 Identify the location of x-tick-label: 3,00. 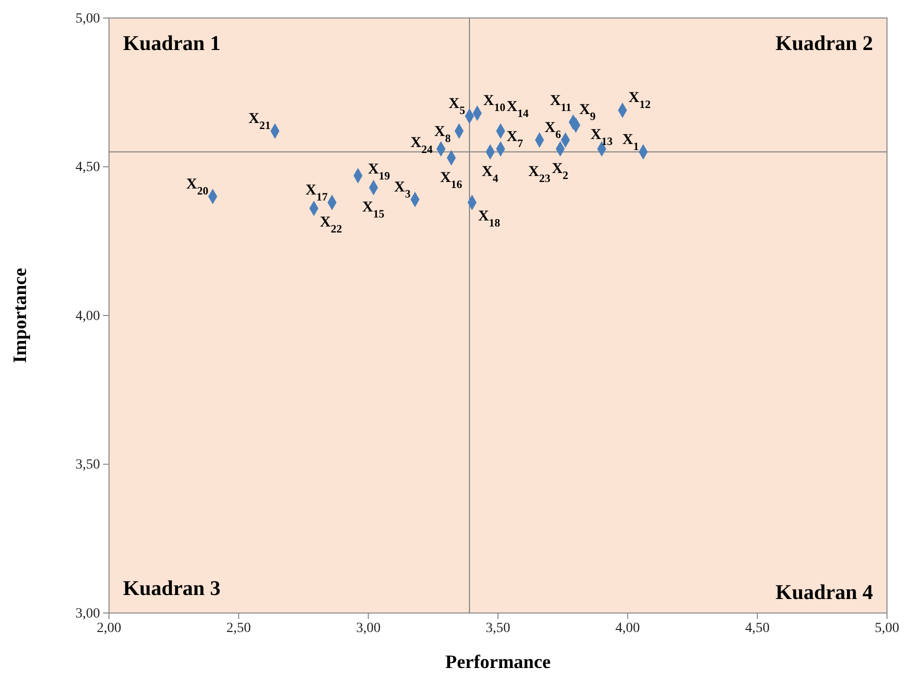
(368, 628).